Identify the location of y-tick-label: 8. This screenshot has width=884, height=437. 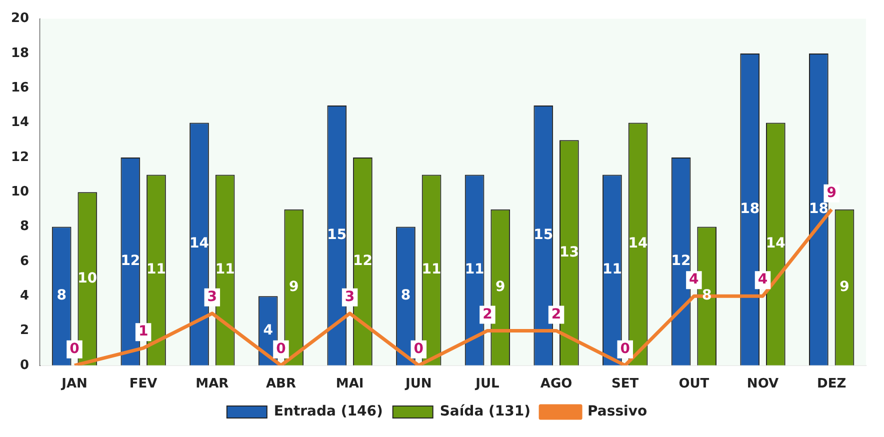
(25, 226).